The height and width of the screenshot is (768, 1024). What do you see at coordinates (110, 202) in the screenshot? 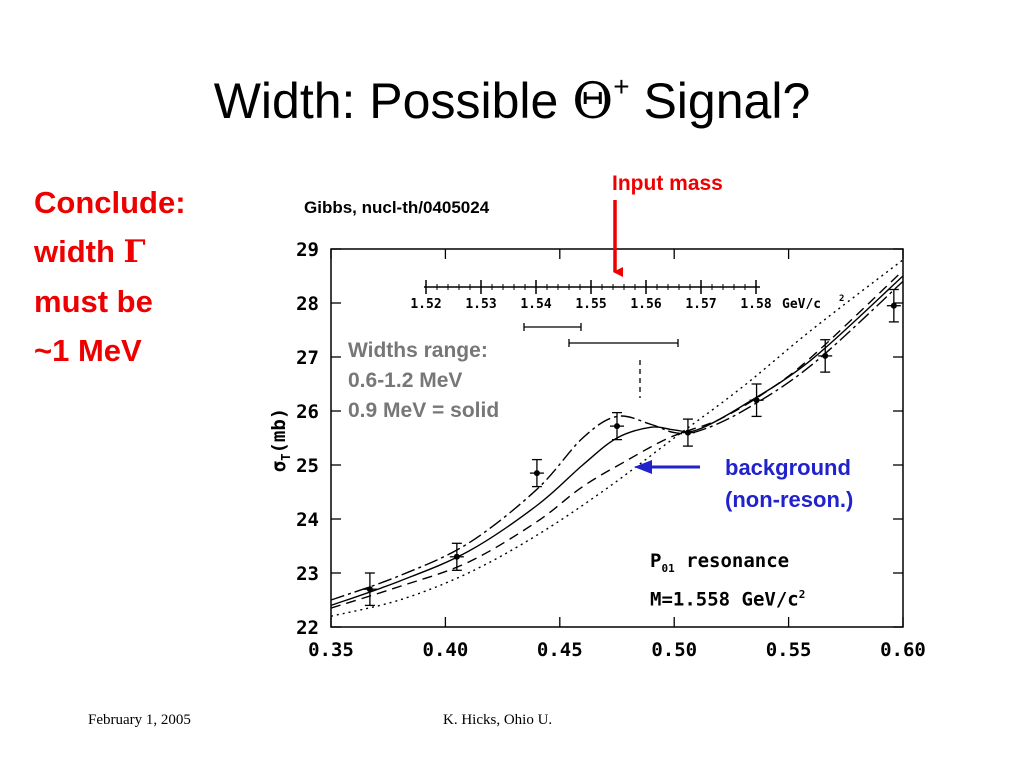
I see `conclude-line-1: Conclude:` at bounding box center [110, 202].